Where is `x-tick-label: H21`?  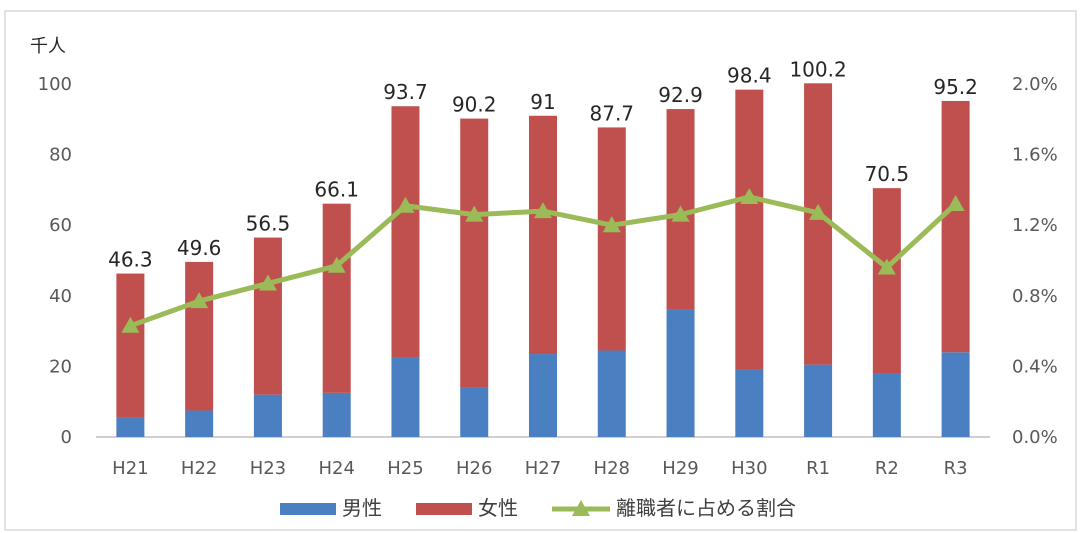
x-tick-label: H21 is located at coordinates (130, 468).